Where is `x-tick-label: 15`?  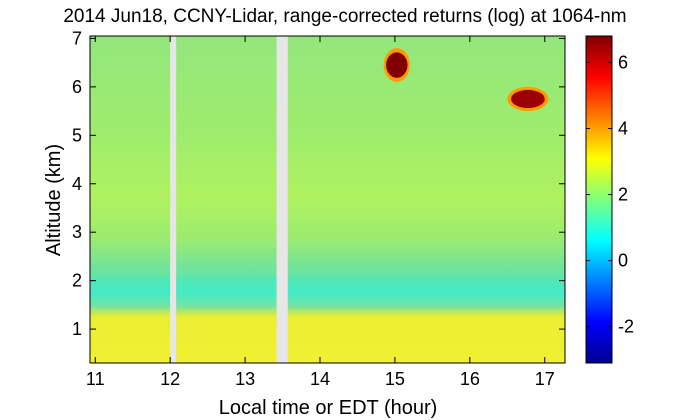
x-tick-label: 15 is located at coordinates (395, 379).